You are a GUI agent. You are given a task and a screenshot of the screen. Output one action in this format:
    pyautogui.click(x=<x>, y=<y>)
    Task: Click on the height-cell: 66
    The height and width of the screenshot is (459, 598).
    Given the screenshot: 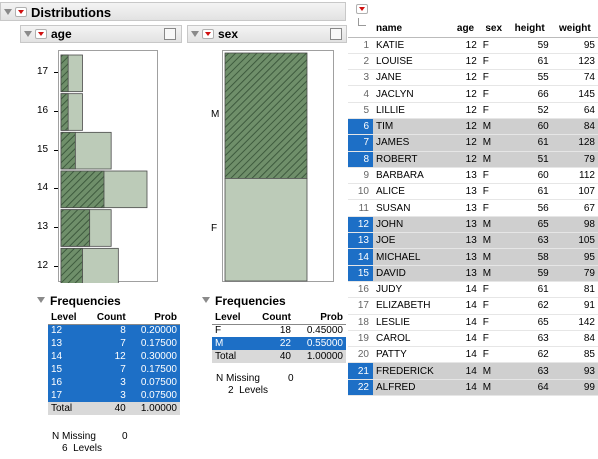 What is the action you would take?
    pyautogui.click(x=529, y=94)
    